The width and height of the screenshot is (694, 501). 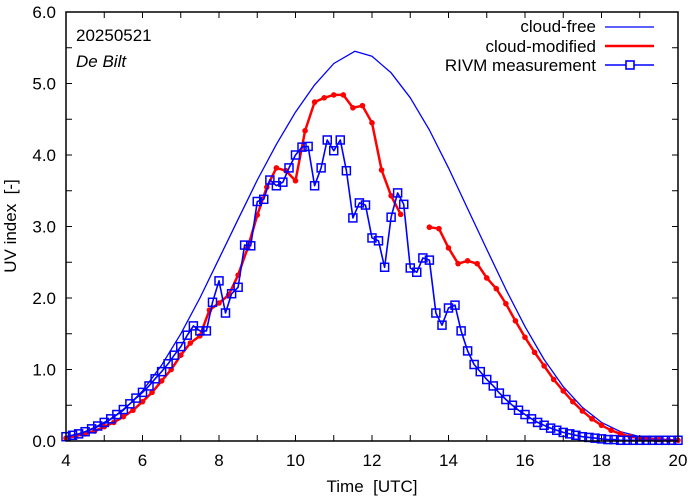 What do you see at coordinates (142, 460) in the screenshot?
I see `x-tick-label: 6` at bounding box center [142, 460].